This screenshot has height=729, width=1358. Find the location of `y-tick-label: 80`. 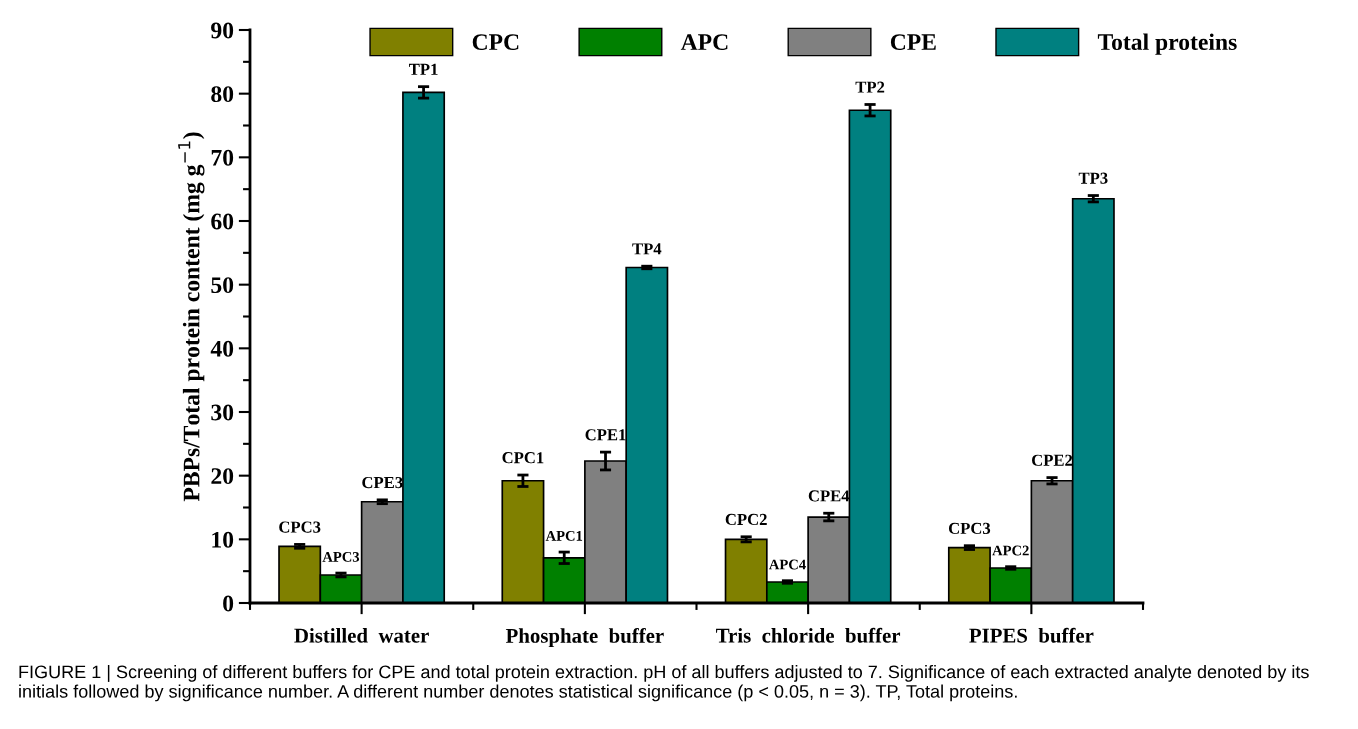

y-tick-label: 80 is located at coordinates (222, 94).